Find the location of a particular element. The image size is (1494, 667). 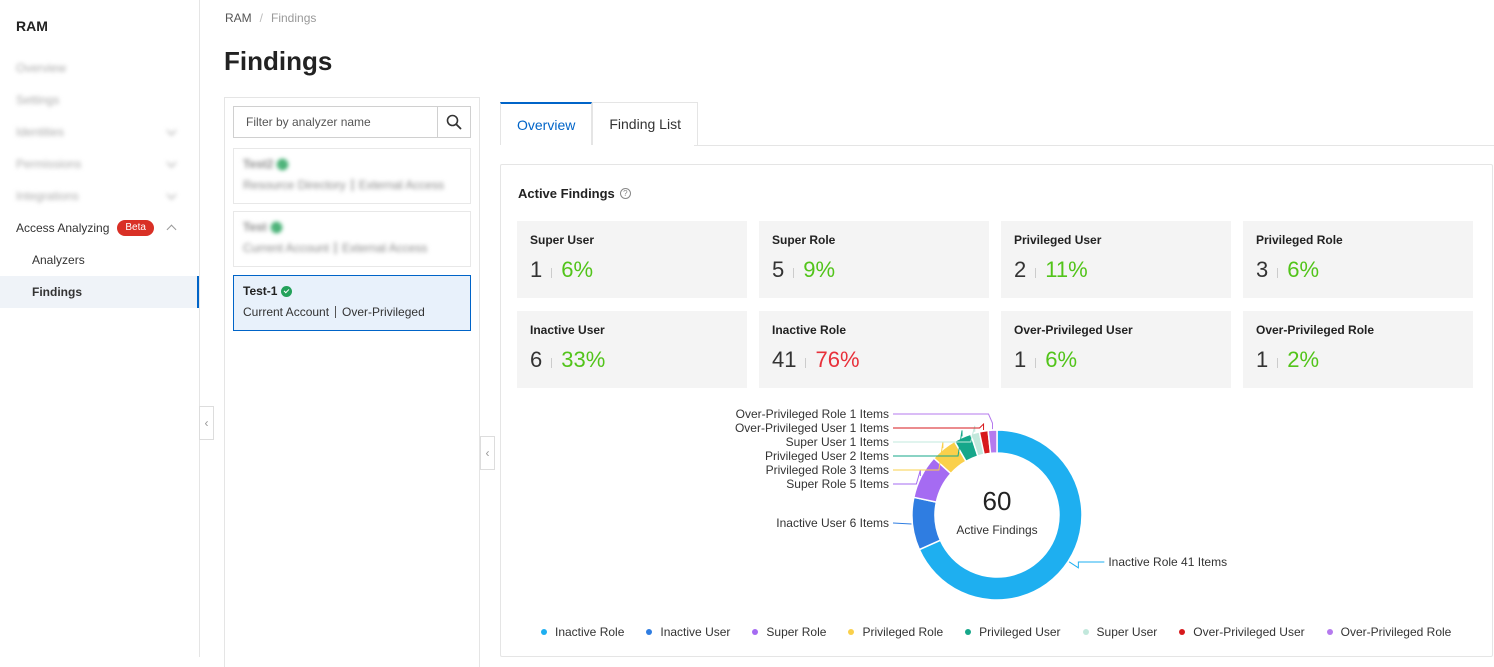

sidebar-item-findings: Findings is located at coordinates (99, 292).